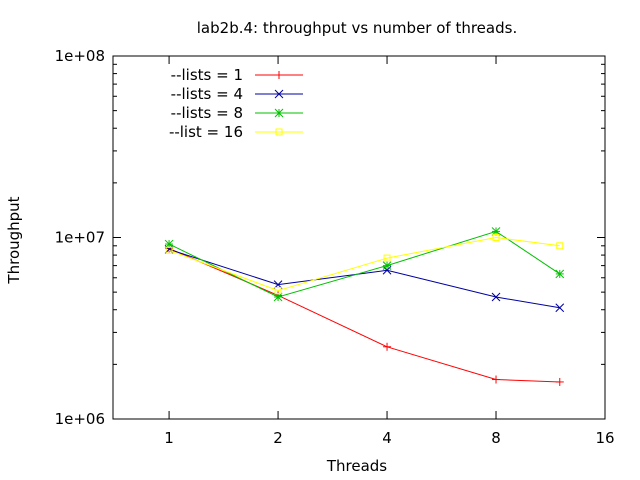  I want to click on legend-label: --lists = 4, so click(207, 94).